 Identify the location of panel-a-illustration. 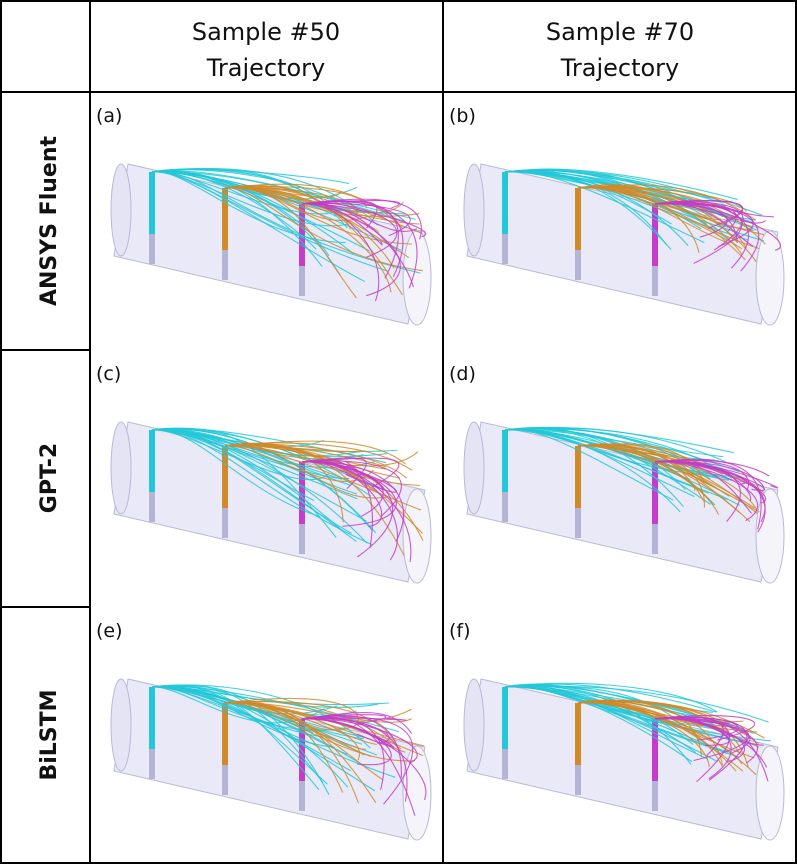
(271, 244).